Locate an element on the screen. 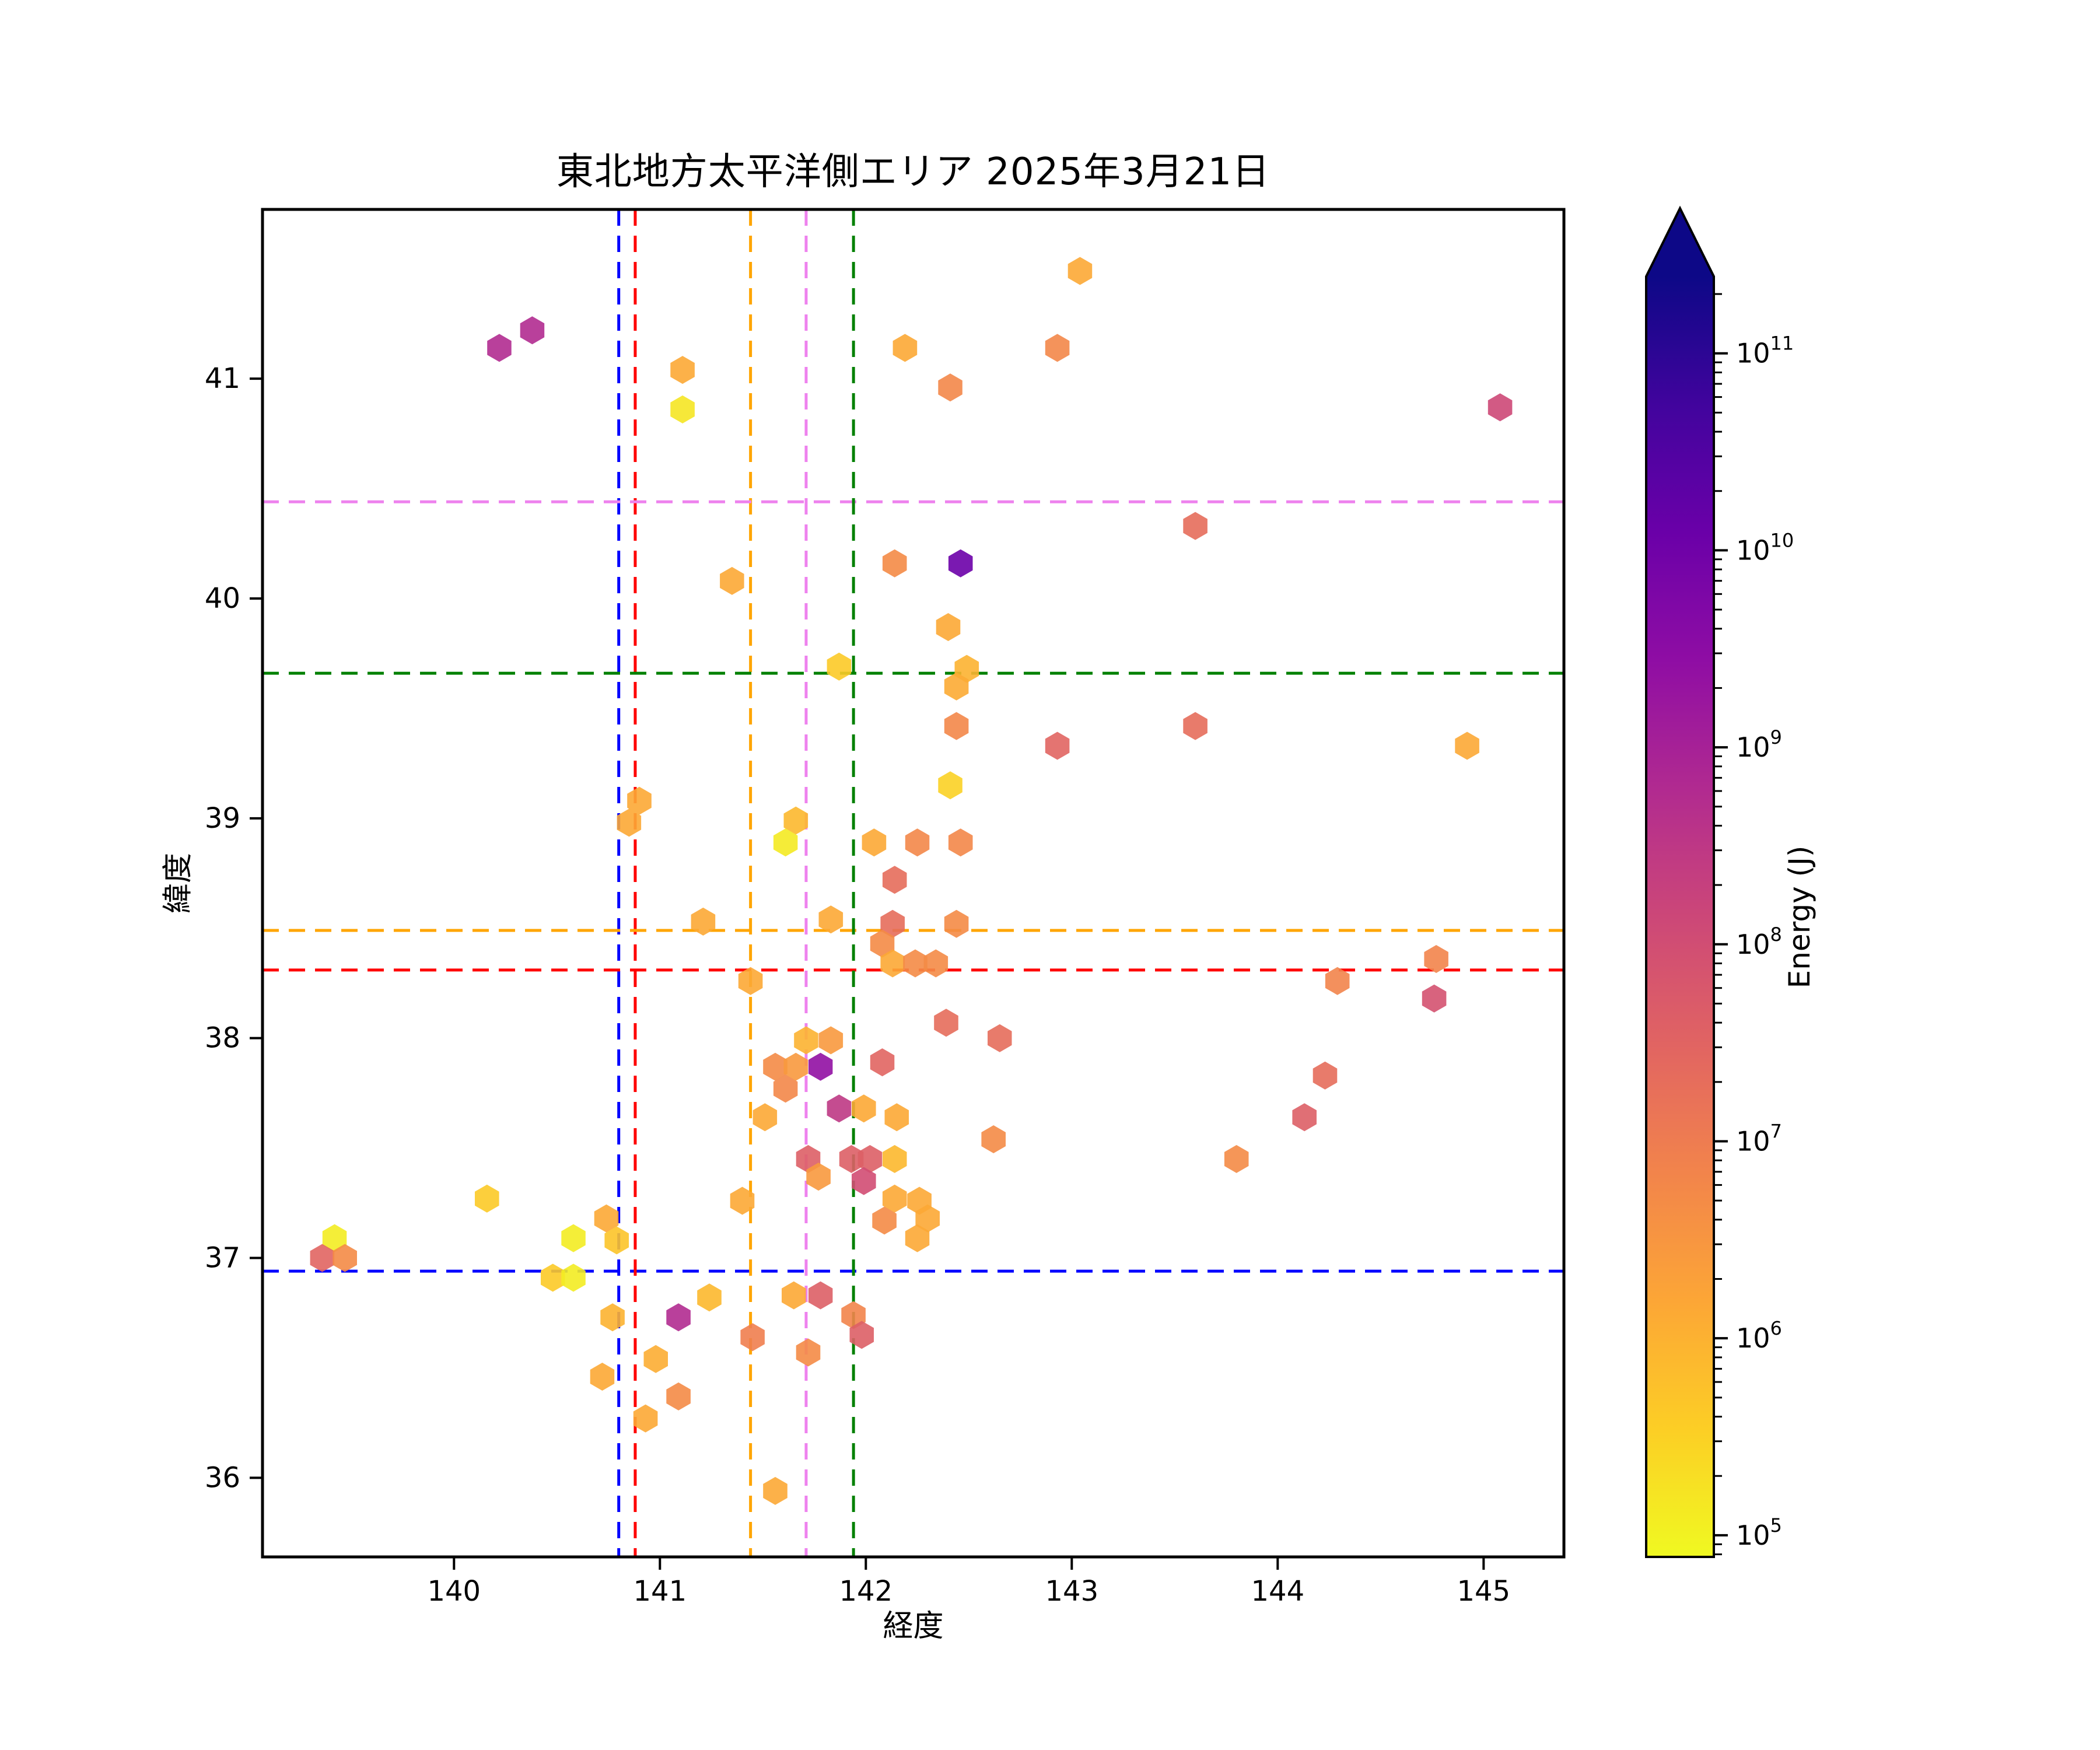  colorbar-tick-label: 10⁸ is located at coordinates (1759, 942).